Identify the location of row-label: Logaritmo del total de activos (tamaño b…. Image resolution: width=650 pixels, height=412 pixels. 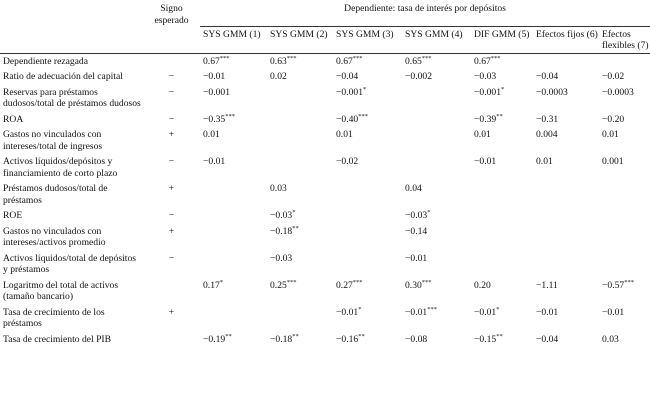
(61, 291).